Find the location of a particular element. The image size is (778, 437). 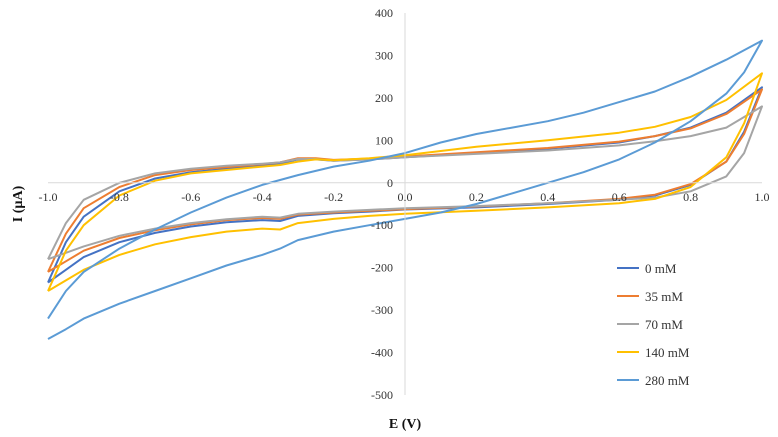

y-tick-label: -500 is located at coordinates (382, 395).